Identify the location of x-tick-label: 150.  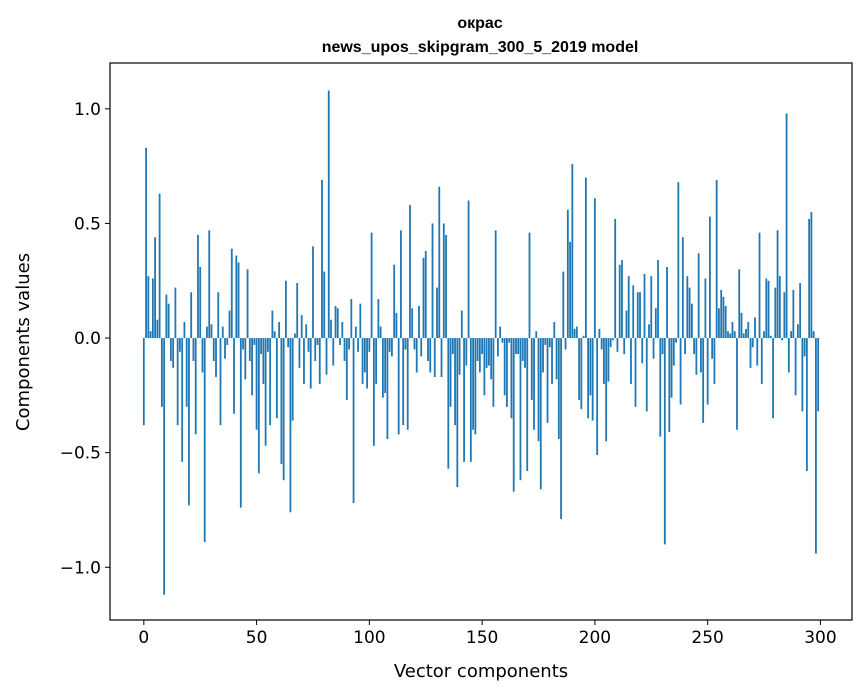
(482, 638).